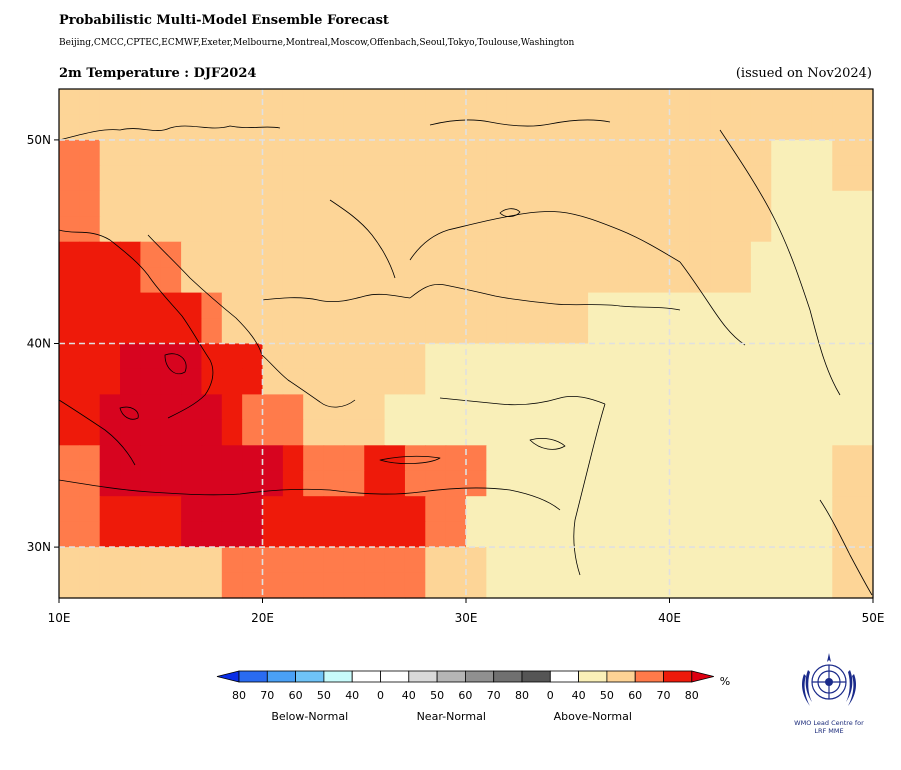  Describe the element at coordinates (309, 716) in the screenshot. I see `colorbar-group-label: Below-Normal` at that location.